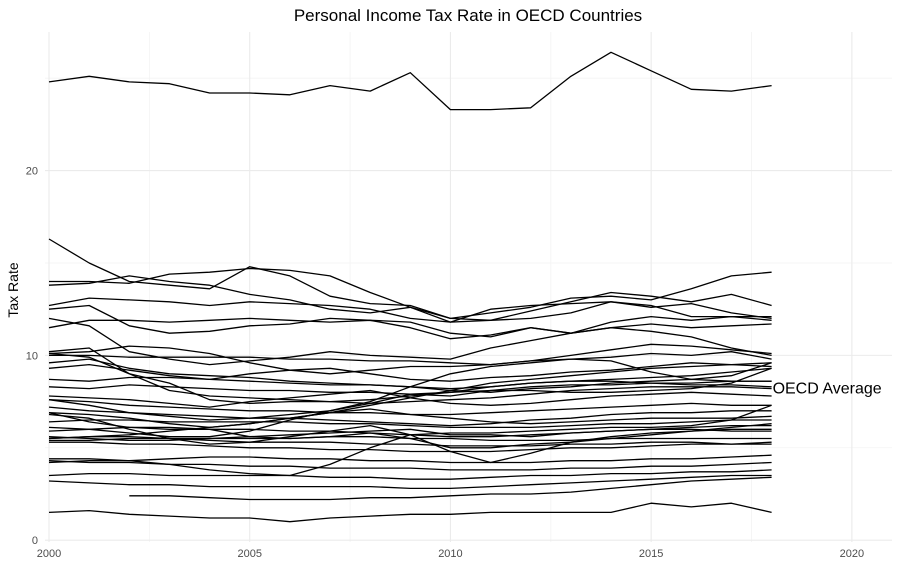  I want to click on y-axis-title: Tax Rate, so click(13, 289).